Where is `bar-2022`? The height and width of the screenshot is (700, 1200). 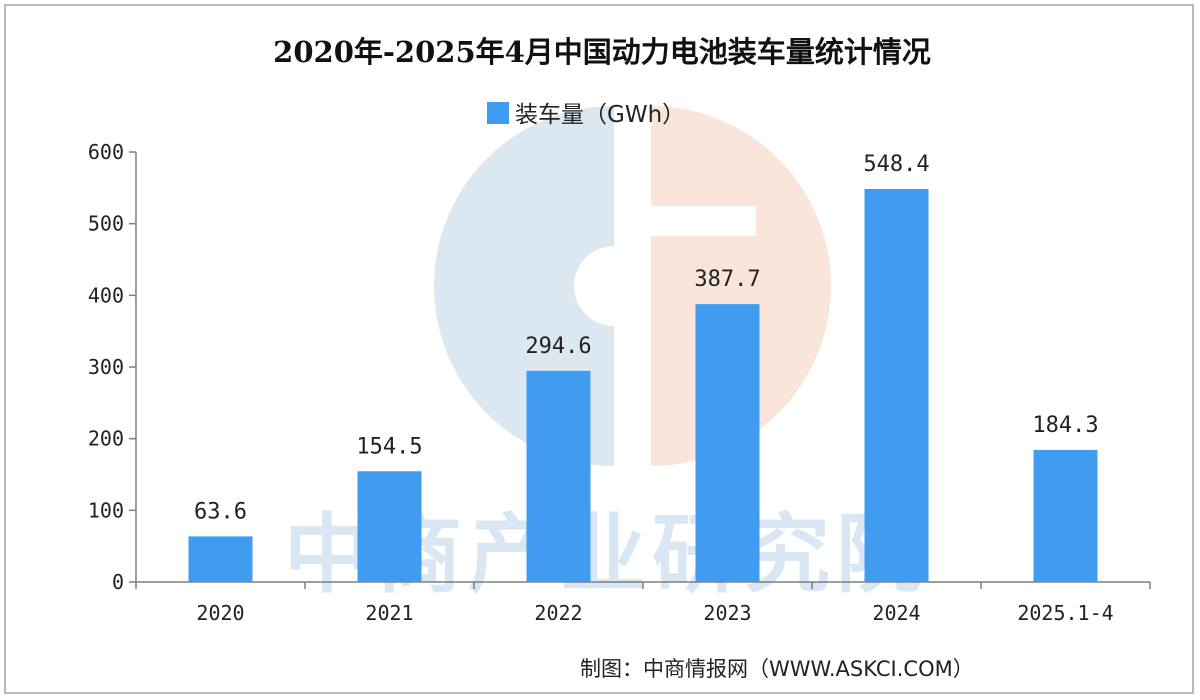 bar-2022 is located at coordinates (558, 476).